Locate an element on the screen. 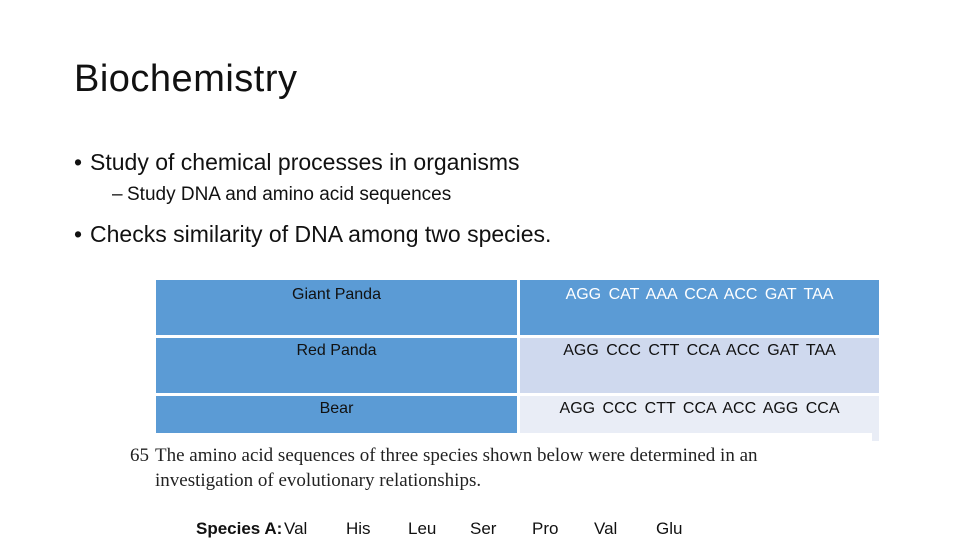 This screenshot has height=540, width=960. species-cell: Giant Panda is located at coordinates (338, 309).